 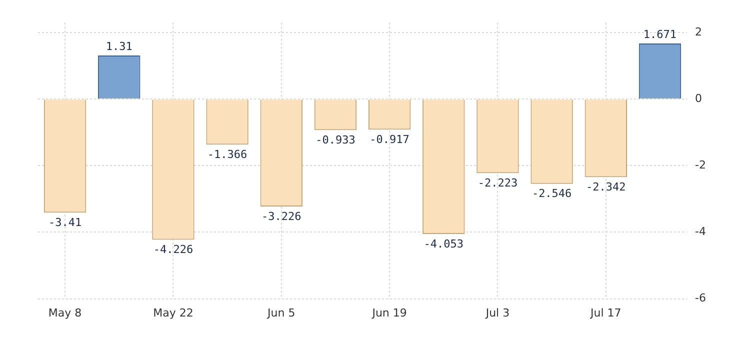 I want to click on data-label: -2.342, so click(x=606, y=187).